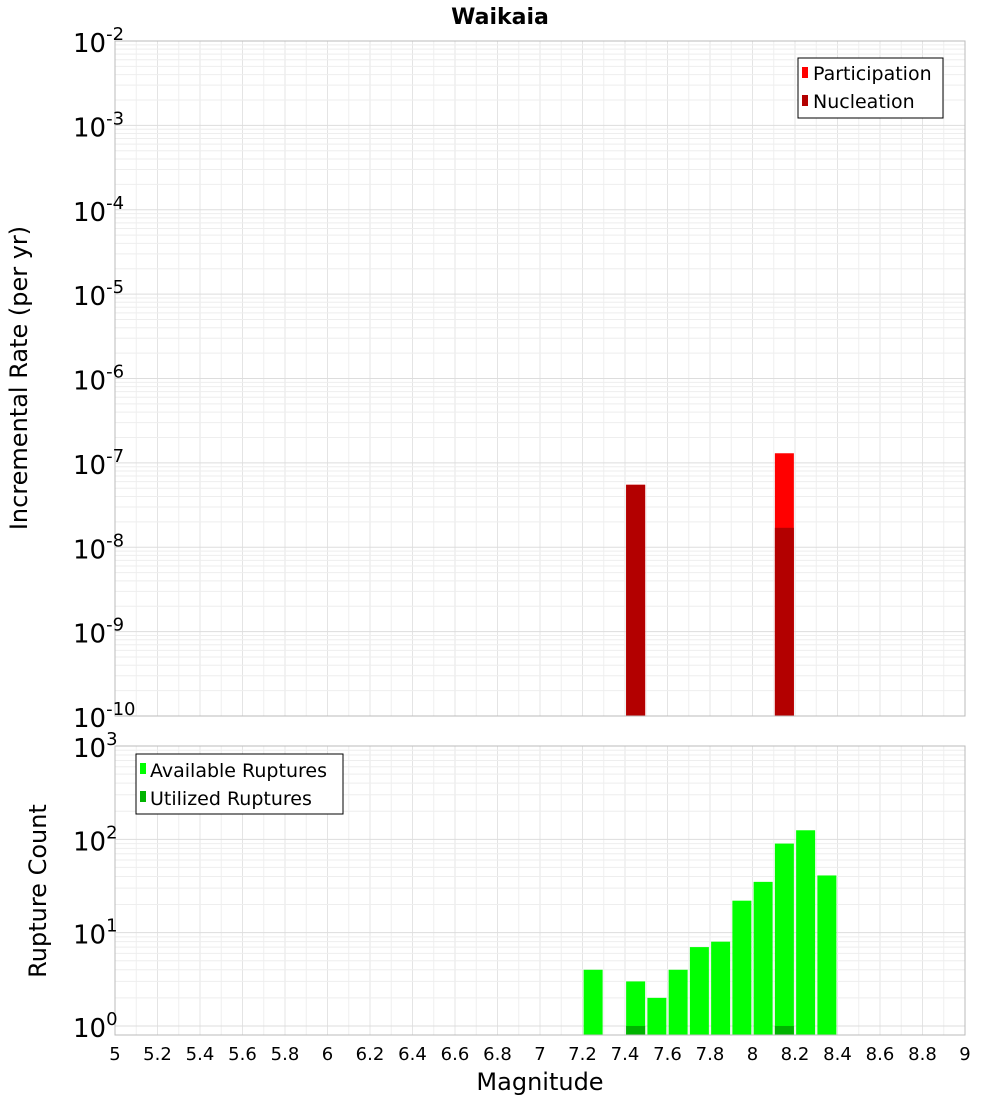 This screenshot has width=1000, height=1100. Describe the element at coordinates (922, 1054) in the screenshot. I see `x-tick-label: 8.8` at that location.